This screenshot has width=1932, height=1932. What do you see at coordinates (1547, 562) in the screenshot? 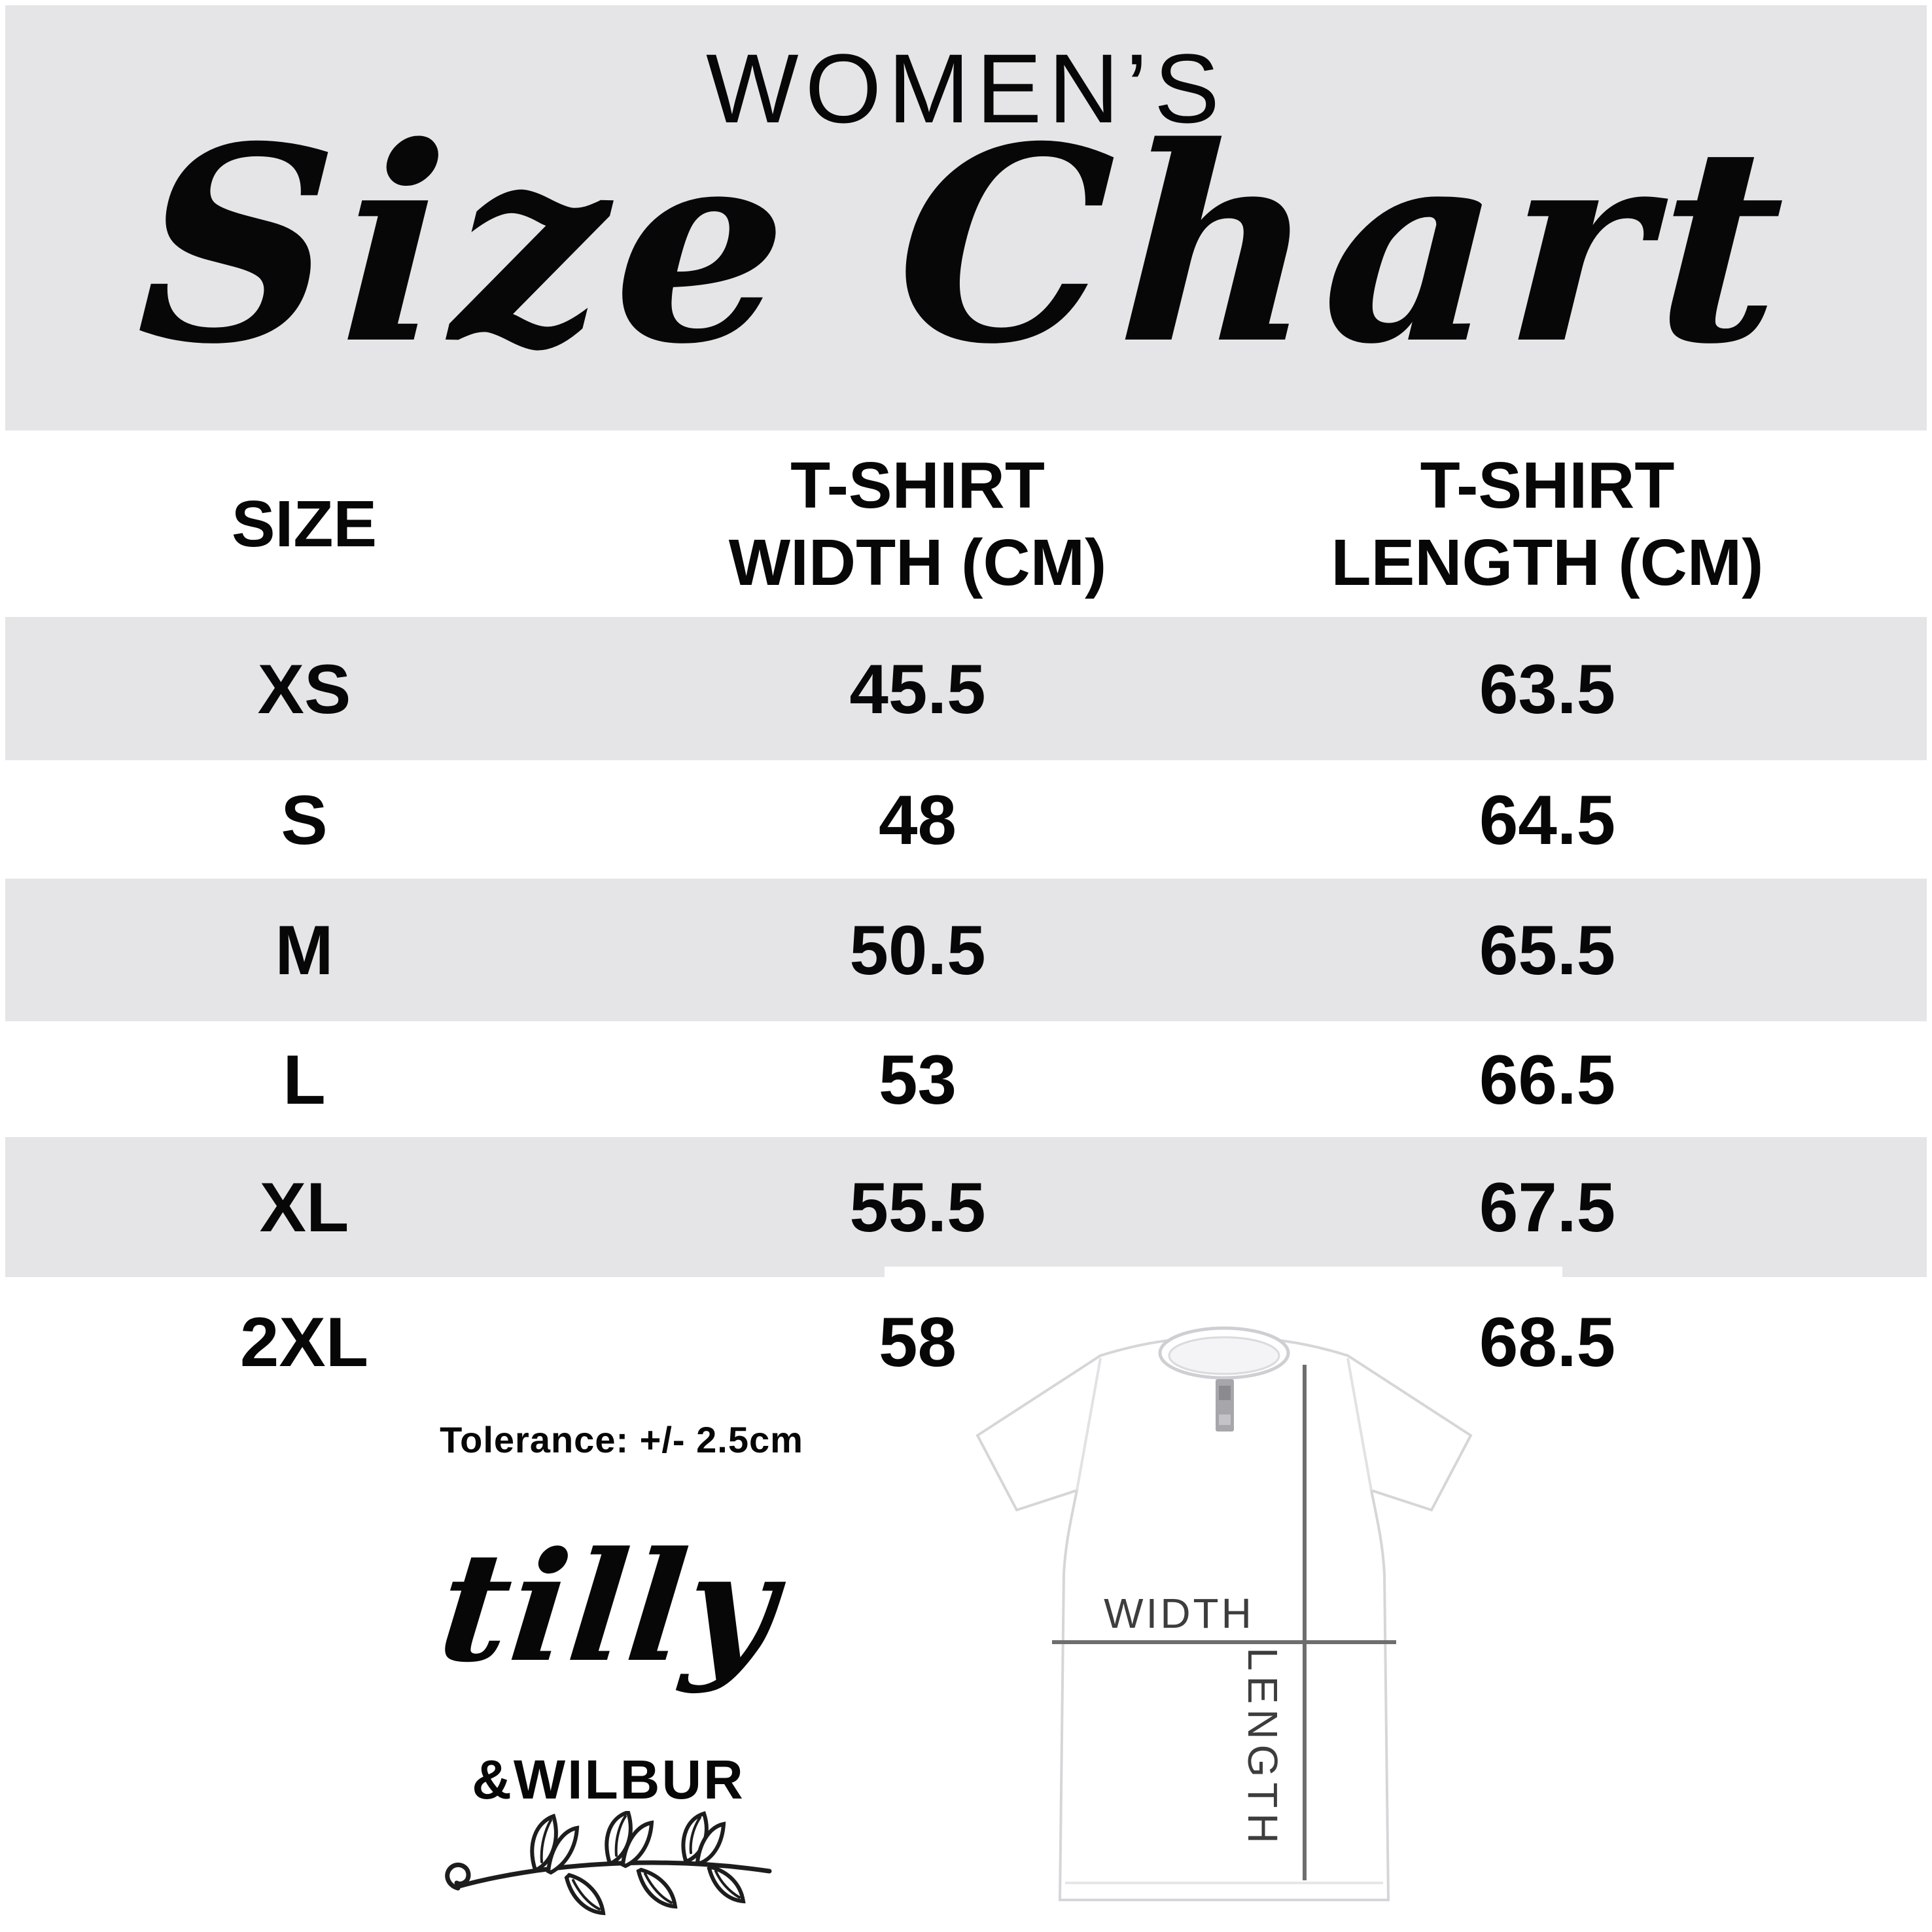
I see `column-header-length-line2: LENGTH (CM)` at bounding box center [1547, 562].